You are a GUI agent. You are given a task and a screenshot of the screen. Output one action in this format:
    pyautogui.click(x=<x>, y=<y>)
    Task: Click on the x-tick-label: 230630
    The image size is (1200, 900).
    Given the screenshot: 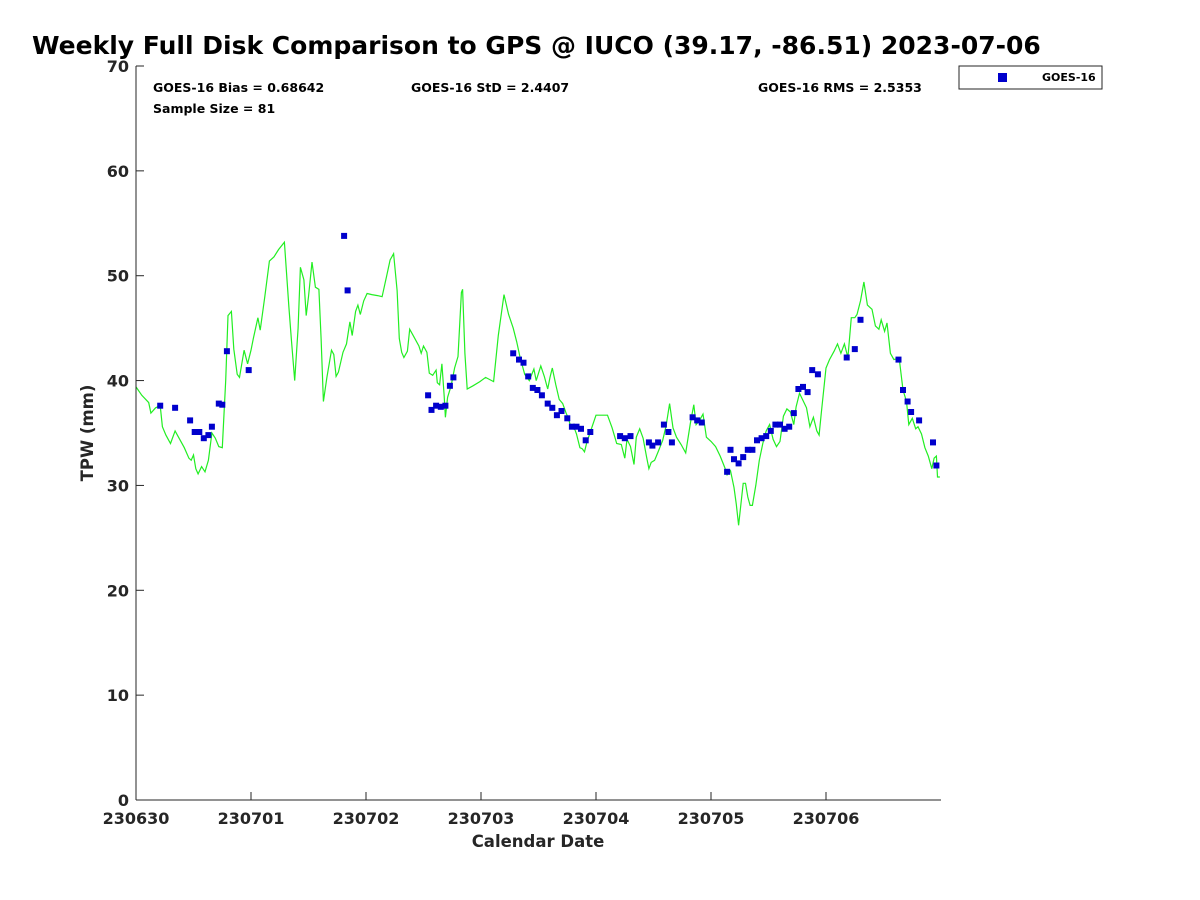 What is the action you would take?
    pyautogui.click(x=136, y=818)
    